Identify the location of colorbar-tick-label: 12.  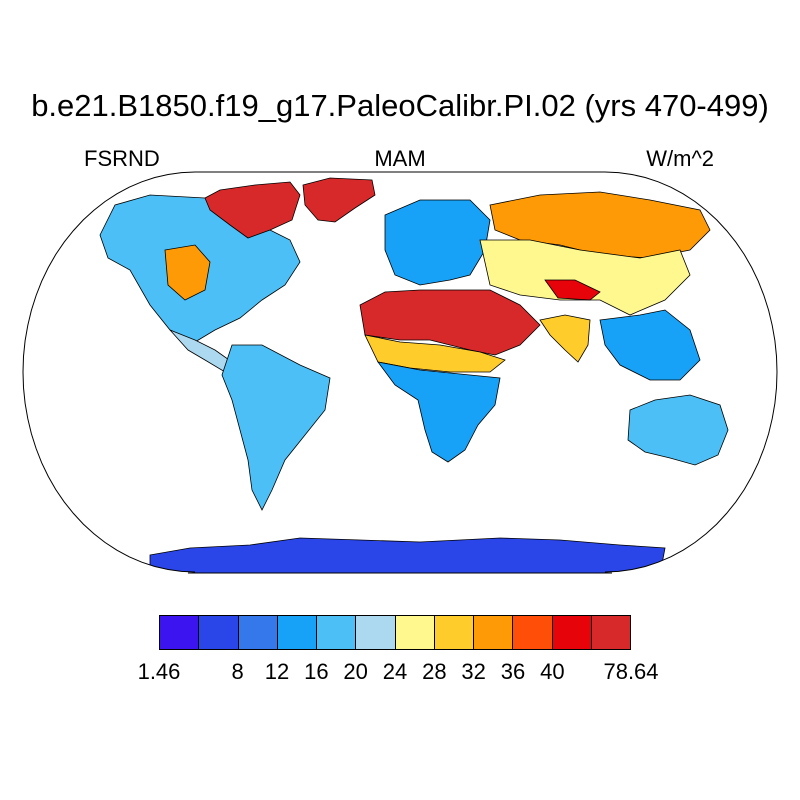
(277, 671).